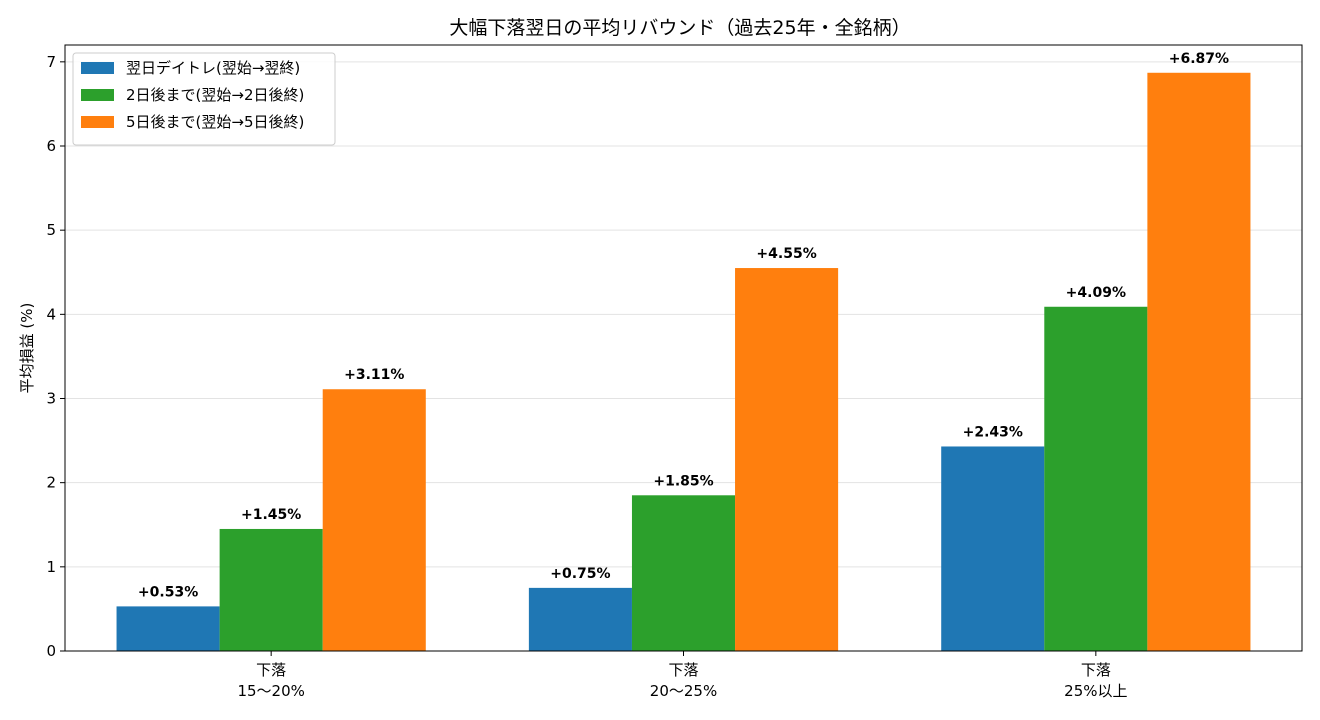 The height and width of the screenshot is (720, 1320). What do you see at coordinates (51, 567) in the screenshot?
I see `y-tick-label: 1` at bounding box center [51, 567].